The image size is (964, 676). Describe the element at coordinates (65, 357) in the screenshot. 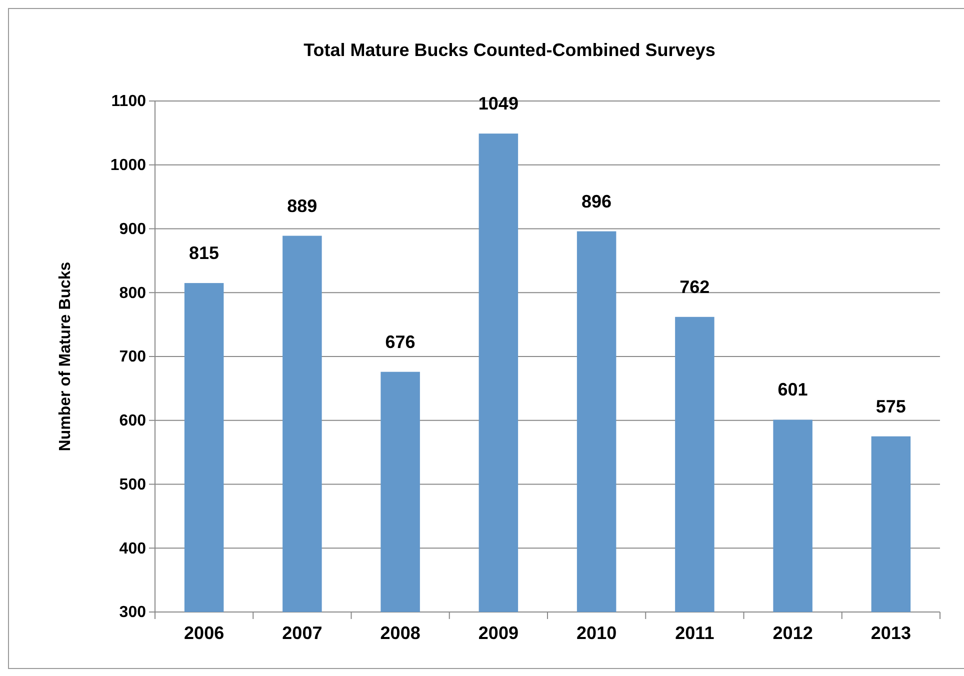

I see `y-axis-title: Number of Mature Bucks` at that location.